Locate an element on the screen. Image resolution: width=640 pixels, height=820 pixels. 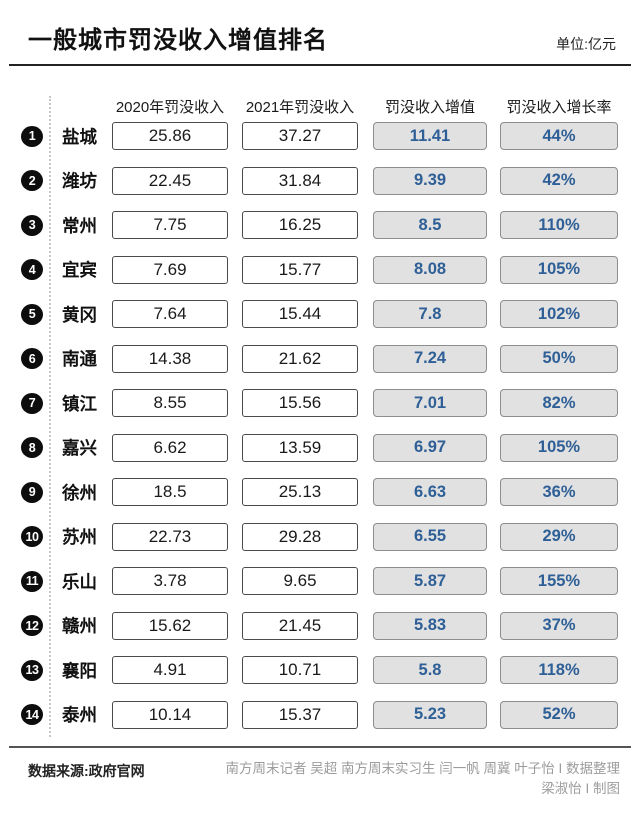
increase-value-cell: 7.8 is located at coordinates (430, 314).